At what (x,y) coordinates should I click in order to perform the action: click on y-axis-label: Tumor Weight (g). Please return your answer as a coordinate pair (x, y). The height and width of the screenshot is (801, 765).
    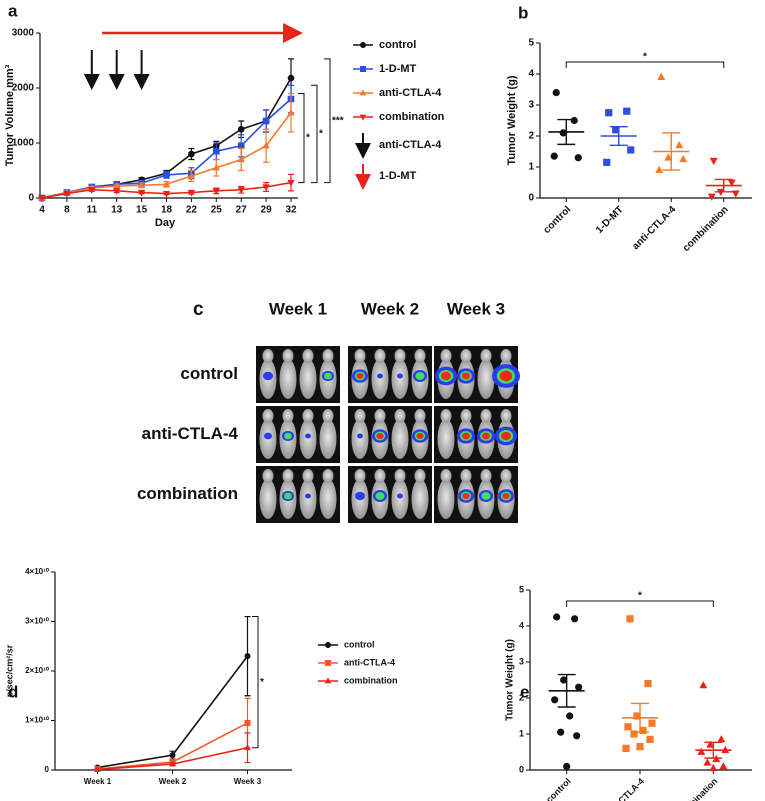
    Looking at the image, I should click on (512, 120).